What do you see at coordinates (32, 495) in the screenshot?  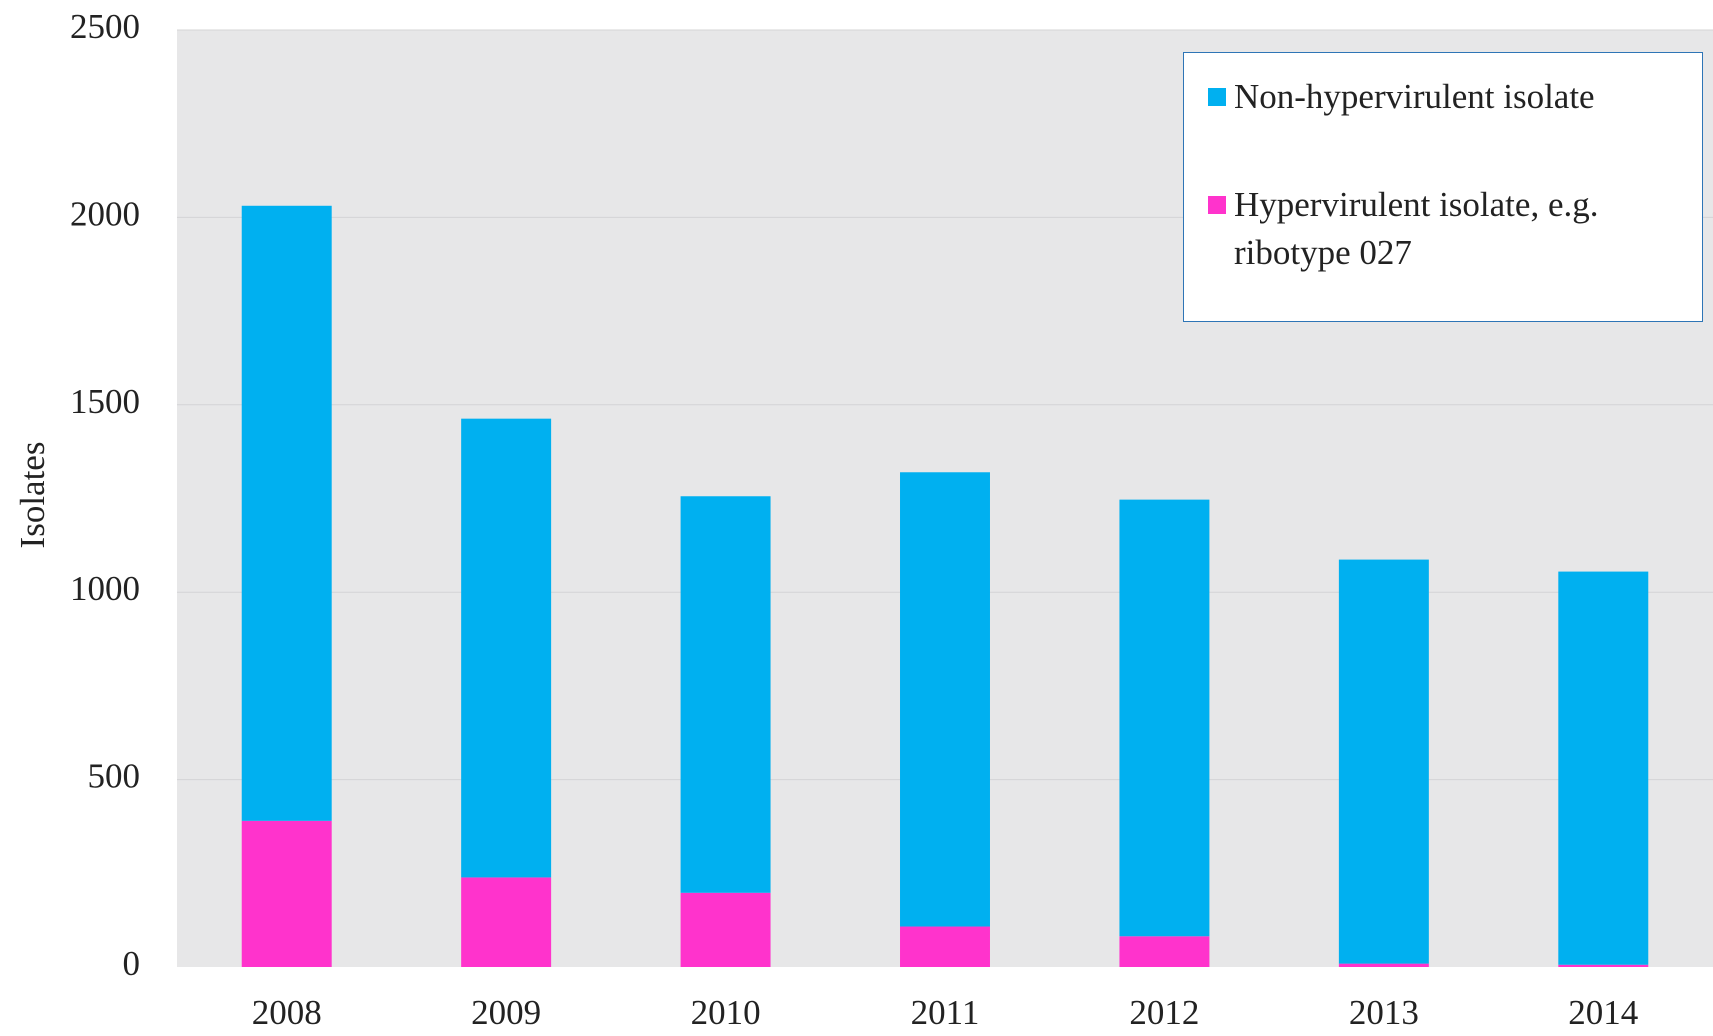 I see `y-axis-label: Isolates` at bounding box center [32, 495].